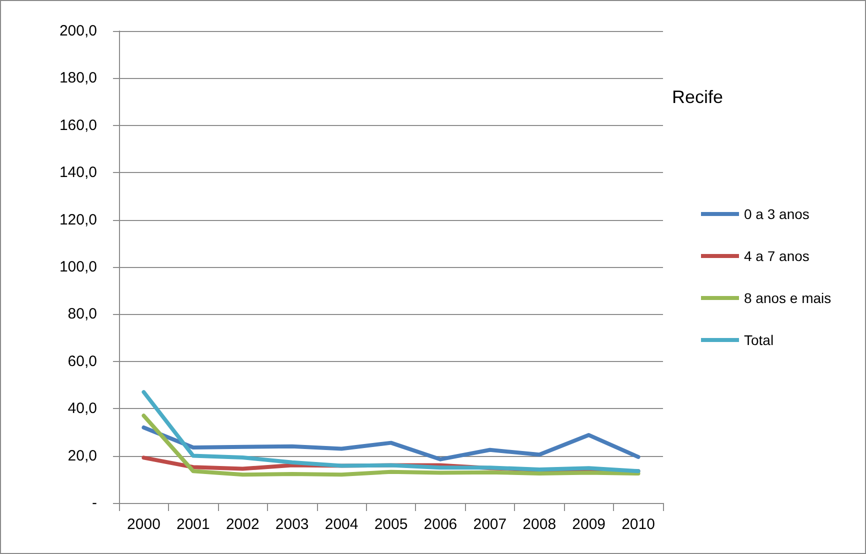 This screenshot has width=866, height=554. Describe the element at coordinates (143, 524) in the screenshot. I see `x-tick-label: 2000` at that location.